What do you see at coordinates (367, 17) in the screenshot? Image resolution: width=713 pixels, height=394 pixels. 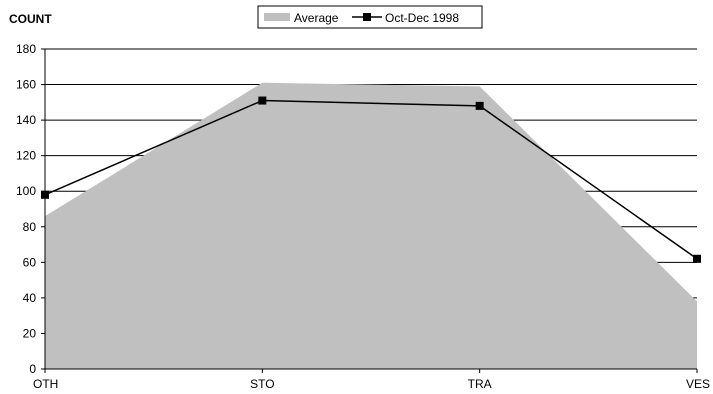 I see `legend-marker-oct-dec-1998` at bounding box center [367, 17].